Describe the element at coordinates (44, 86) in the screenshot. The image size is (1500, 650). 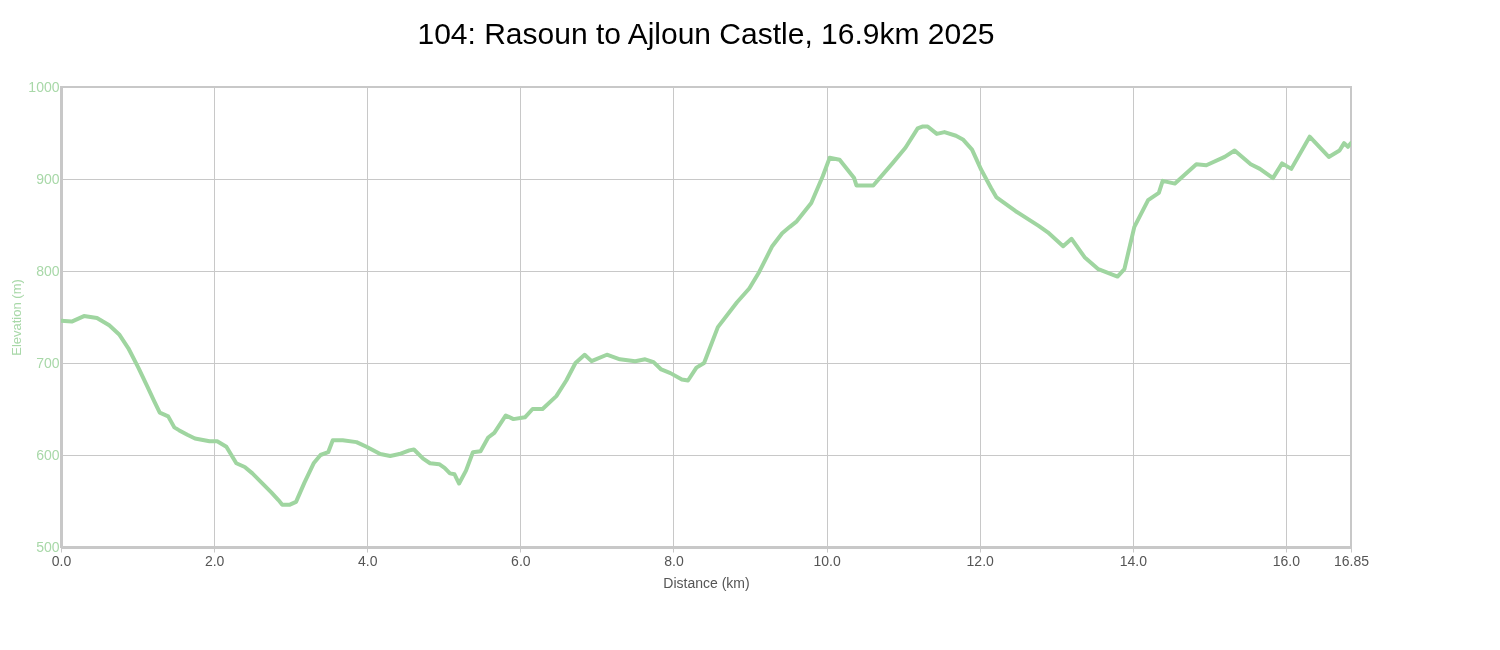
I see `y-tick-label: 1000` at that location.